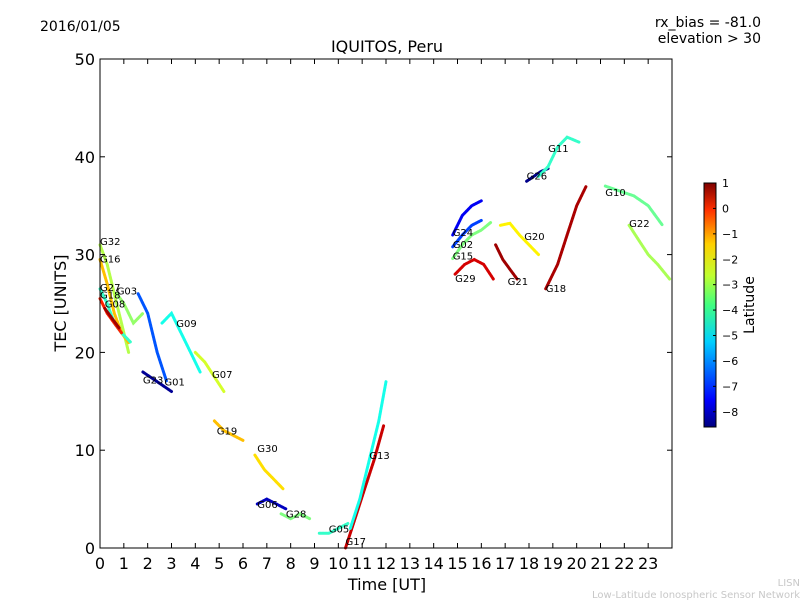  I want to click on y-tick-label: 50, so click(85, 59).